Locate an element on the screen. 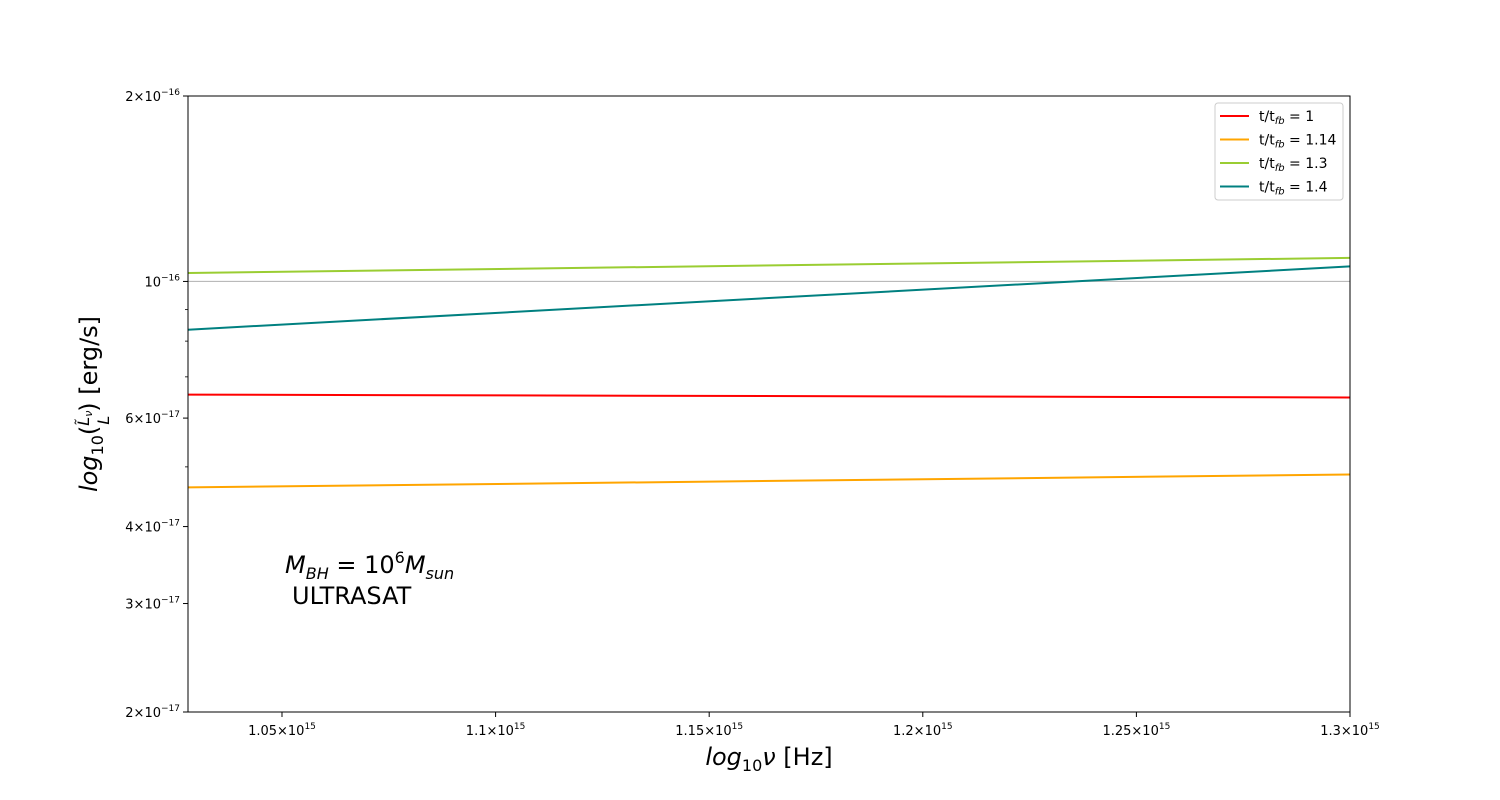 Image resolution: width=1500 pixels, height=800 pixels. legend-label-1: t/tfb = 1 is located at coordinates (1286, 118).